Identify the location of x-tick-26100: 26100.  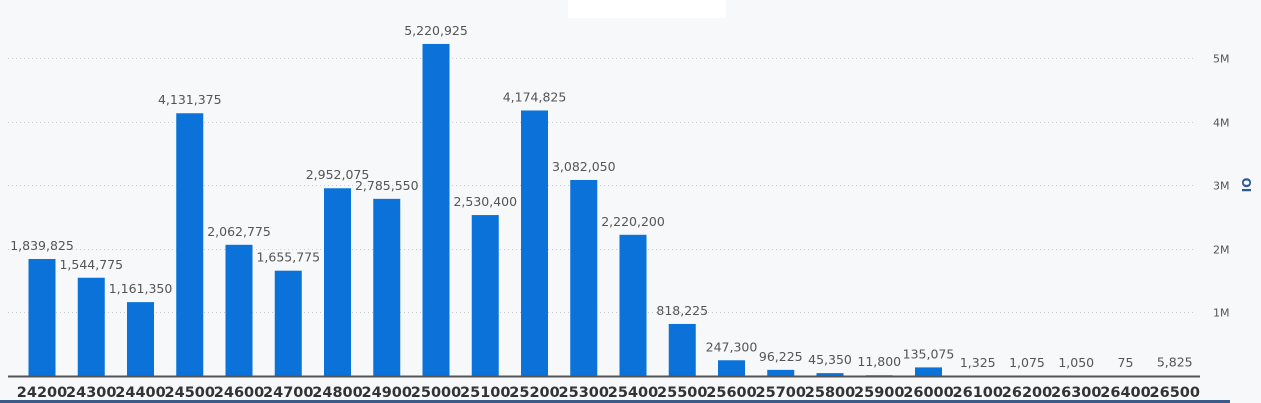
(978, 393).